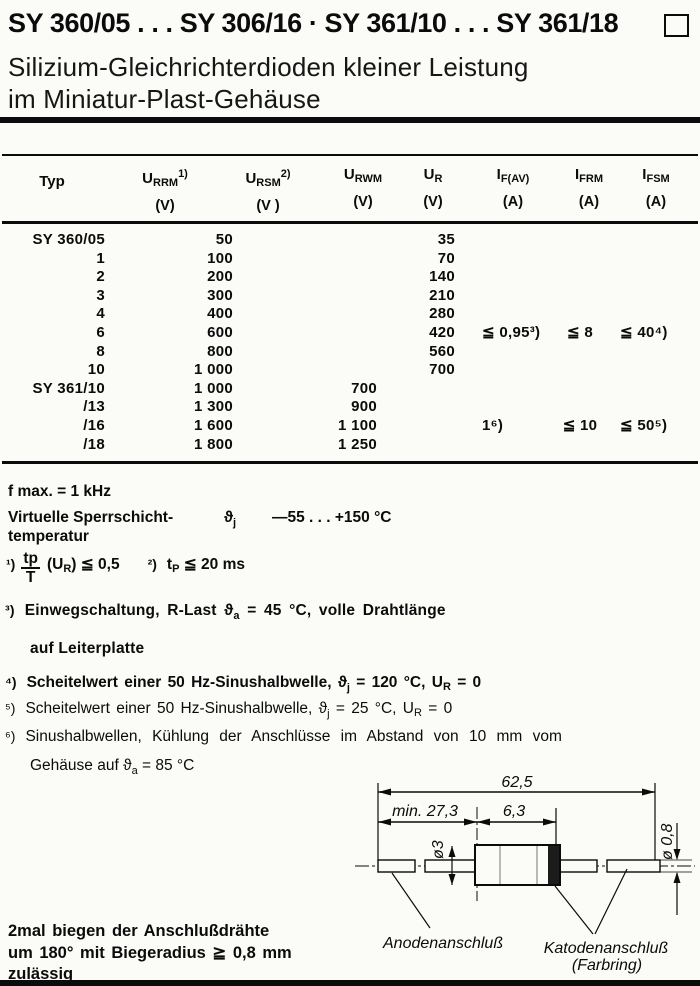 Image resolution: width=700 pixels, height=986 pixels. What do you see at coordinates (446, 239) in the screenshot?
I see `cell: 35` at bounding box center [446, 239].